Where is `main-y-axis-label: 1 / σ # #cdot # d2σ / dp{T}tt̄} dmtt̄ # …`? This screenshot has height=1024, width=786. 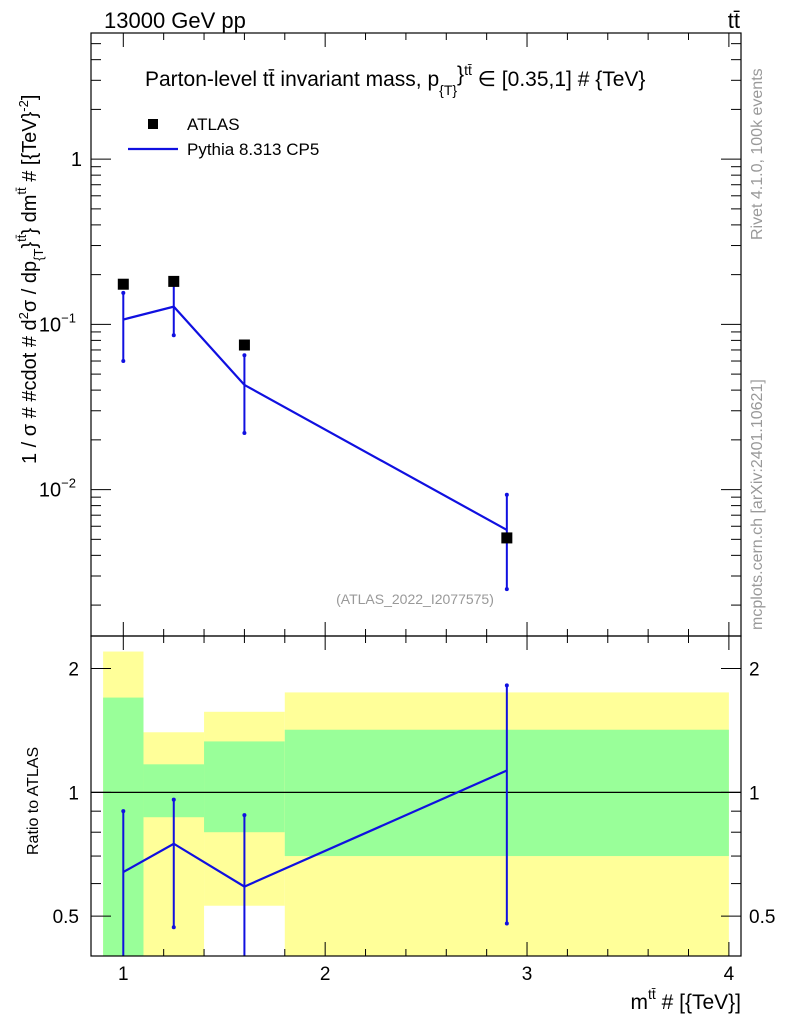
main-y-axis-label: 1 / σ # #cdot # d2σ / dp{T}tt̄} dmtt̄ # … is located at coordinates (30, 279).